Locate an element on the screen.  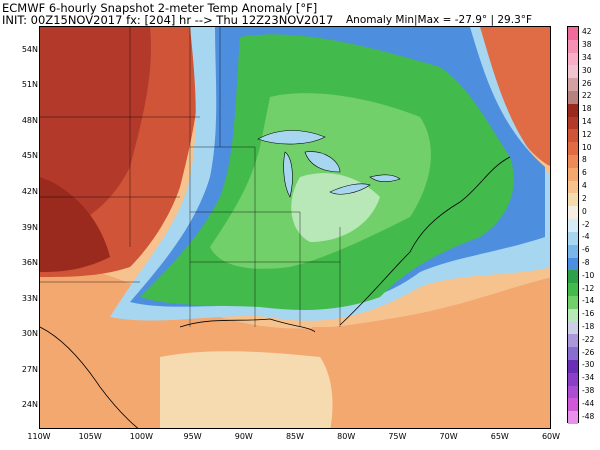
latitude-label: 30N is located at coordinates (29, 334).